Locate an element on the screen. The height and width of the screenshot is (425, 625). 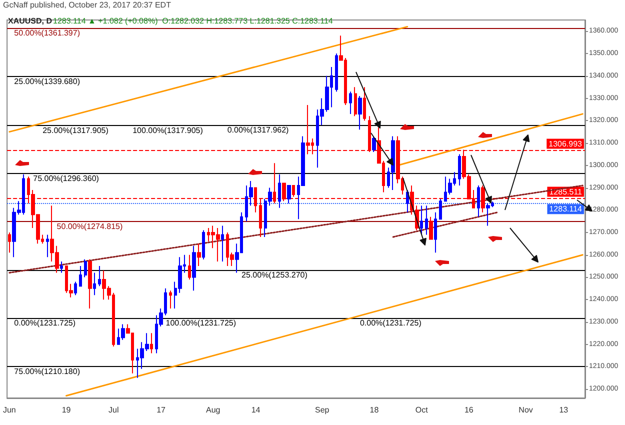
x-tick-label: Jul is located at coordinates (113, 410).